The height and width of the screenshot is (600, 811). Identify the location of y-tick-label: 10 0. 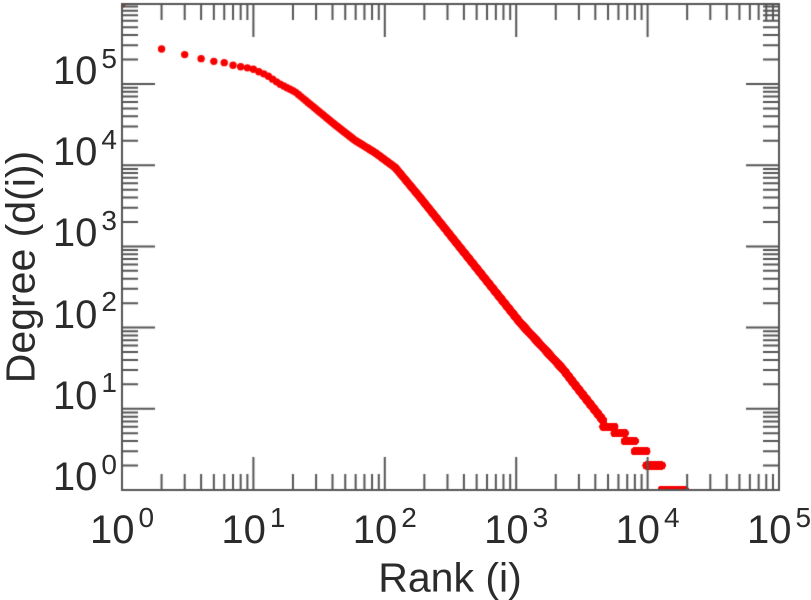
(84, 473).